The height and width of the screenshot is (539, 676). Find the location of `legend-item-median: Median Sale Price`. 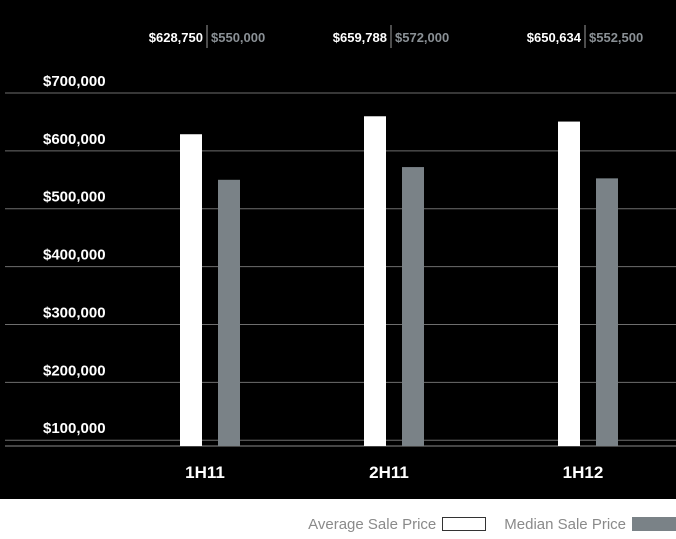

legend-item-median: Median Sale Price is located at coordinates (590, 524).